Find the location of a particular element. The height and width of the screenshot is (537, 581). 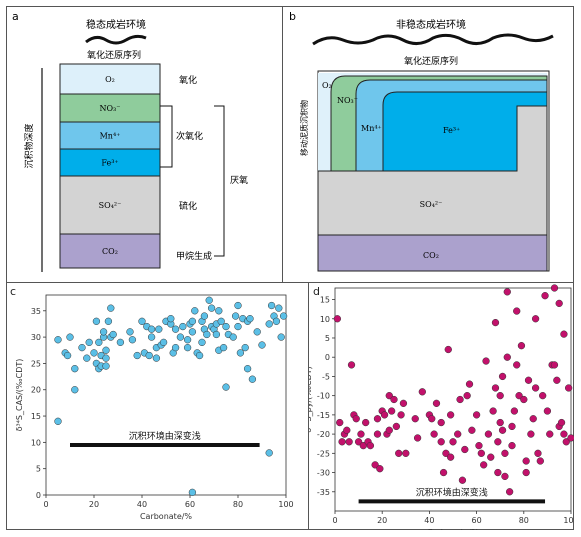

x-tick-label: 80 is located at coordinates (524, 520).